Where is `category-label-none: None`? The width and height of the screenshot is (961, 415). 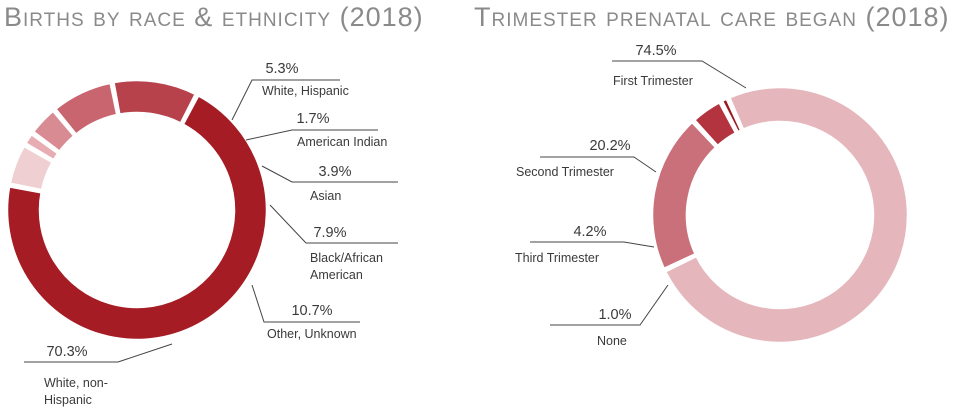
category-label-none: None is located at coordinates (612, 341).